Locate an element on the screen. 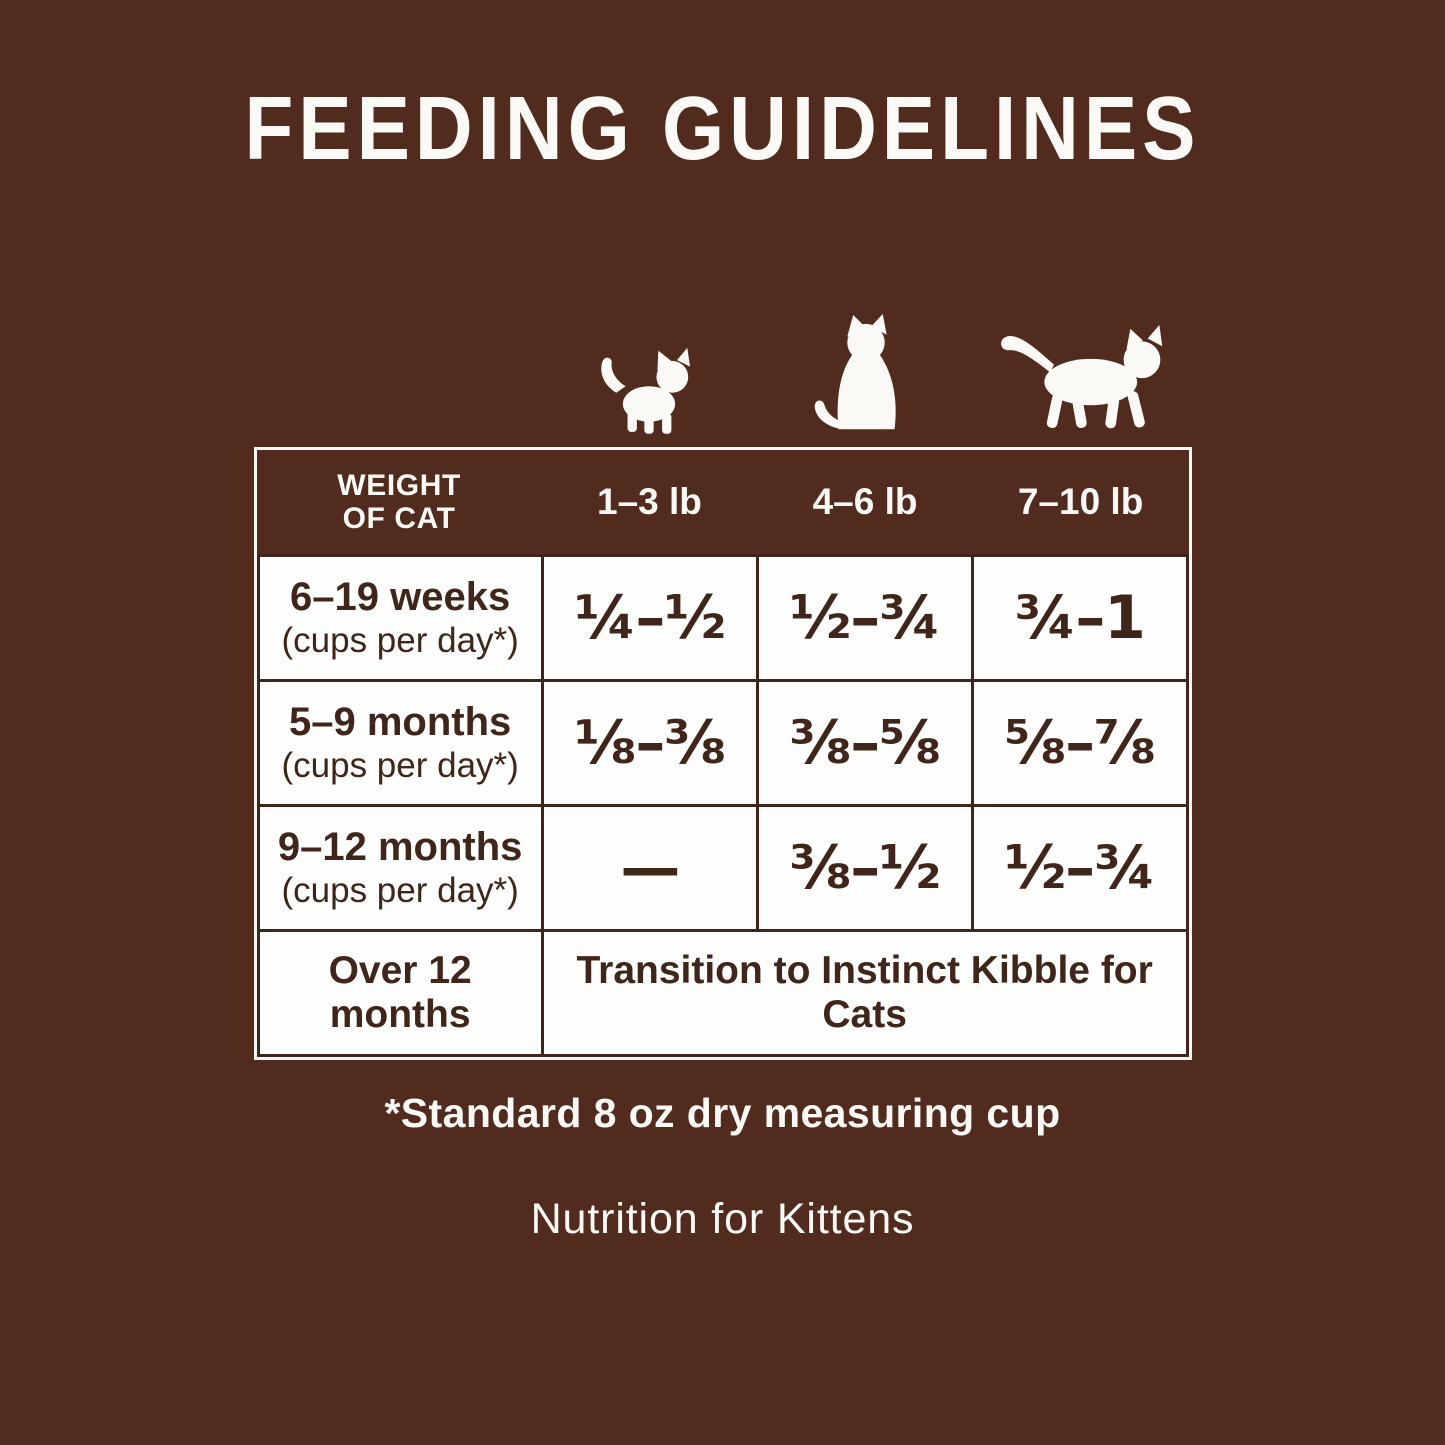 Image resolution: width=1445 pixels, height=1445 pixels. column-header-7-10lb: 7–10 lb is located at coordinates (1080, 501).